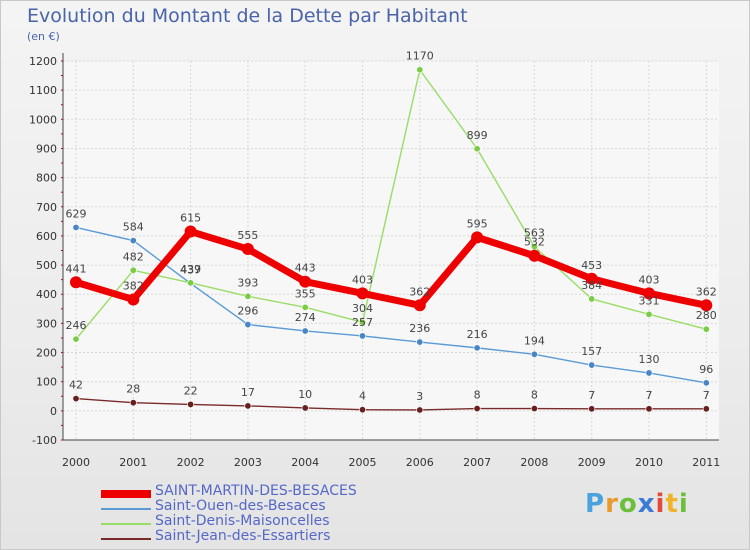 Image resolution: width=750 pixels, height=550 pixels. I want to click on data-label: 482, so click(133, 256).